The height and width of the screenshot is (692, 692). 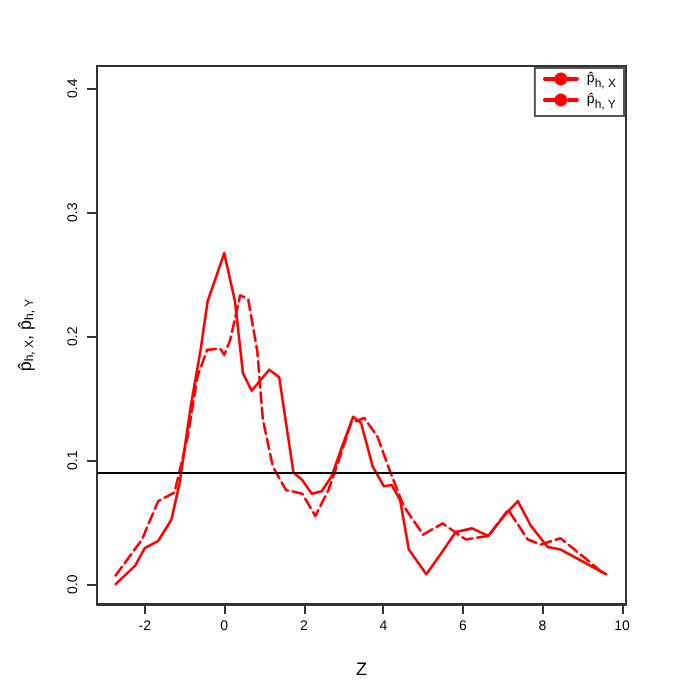 I want to click on x-axis-title: Z, so click(x=362, y=669).